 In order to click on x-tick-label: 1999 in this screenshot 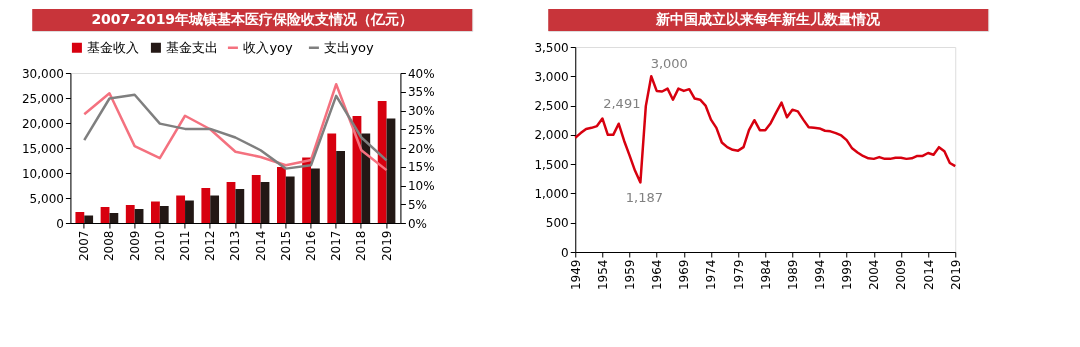, I will do `click(847, 275)`.